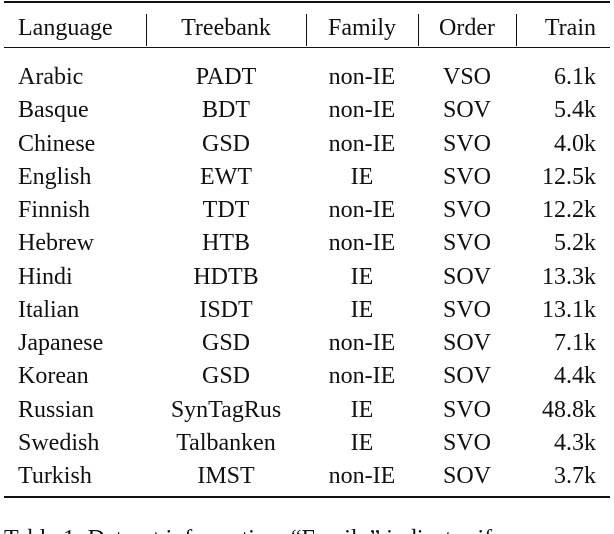 This screenshot has height=534, width=614. I want to click on table-cell: Chinese, so click(57, 143).